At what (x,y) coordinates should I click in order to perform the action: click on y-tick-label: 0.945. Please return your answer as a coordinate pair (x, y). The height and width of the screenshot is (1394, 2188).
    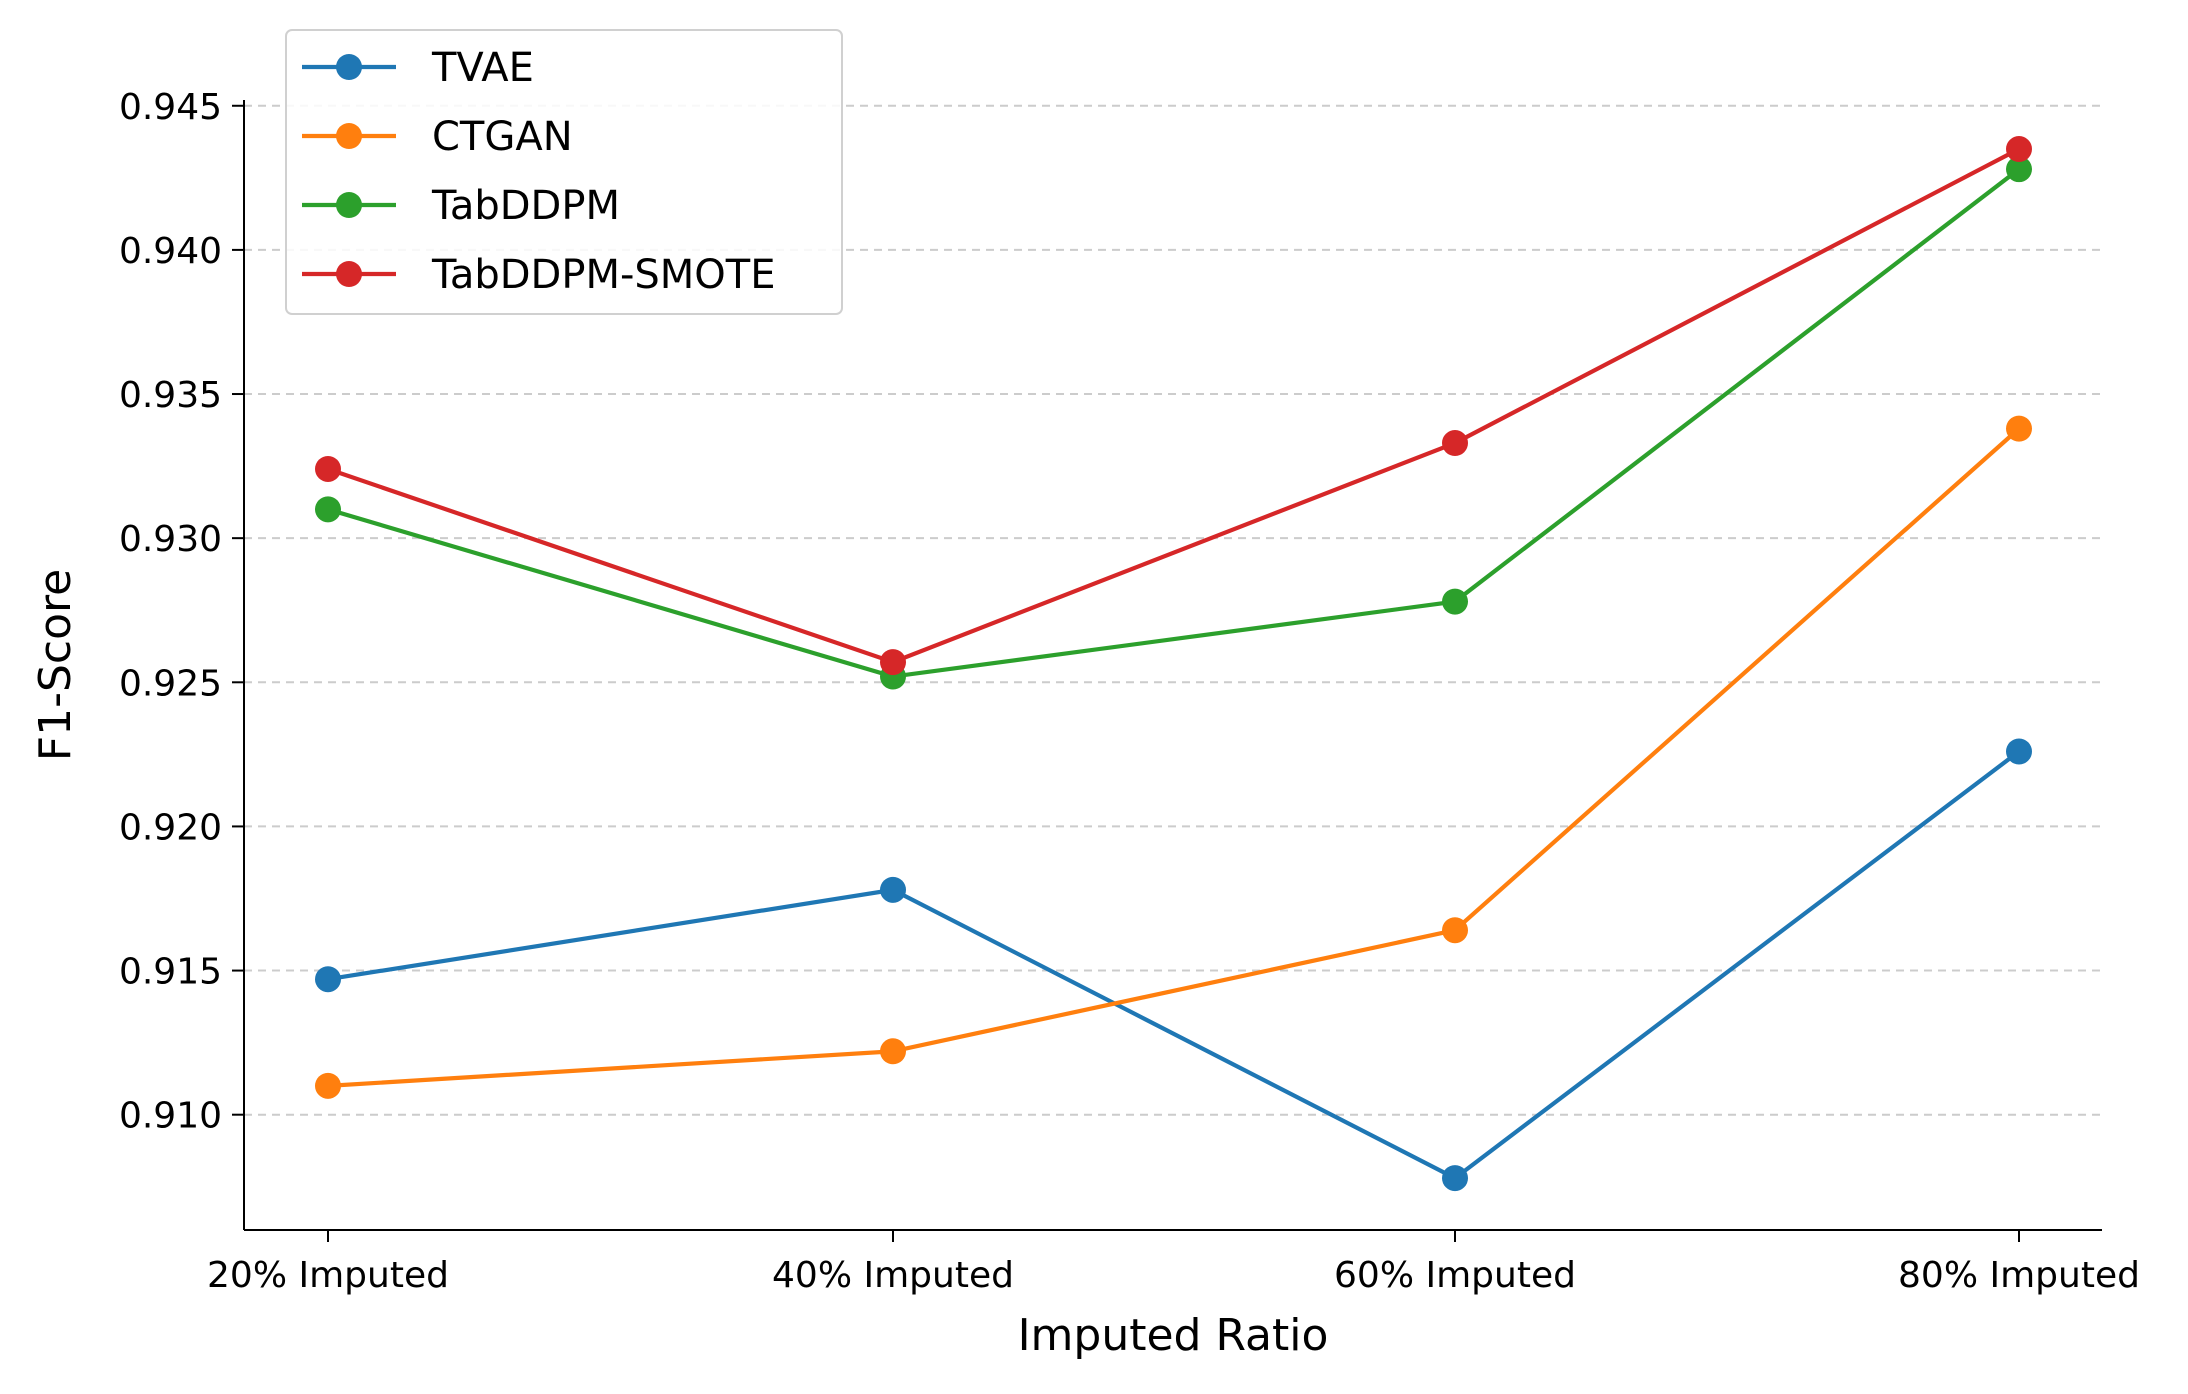
    Looking at the image, I should click on (170, 107).